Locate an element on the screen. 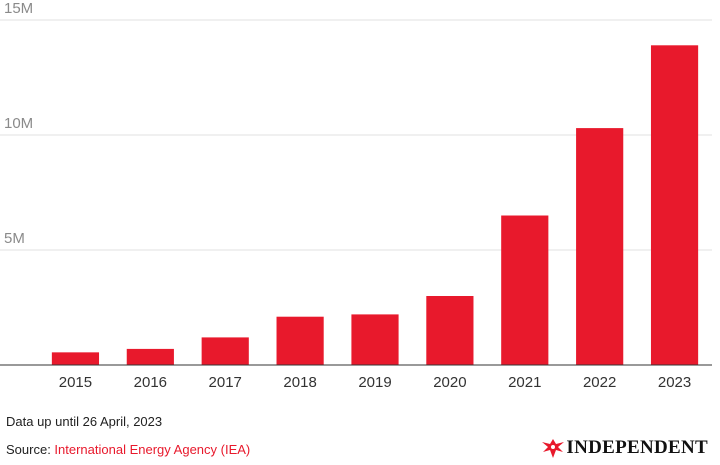  bar-2021 is located at coordinates (525, 290).